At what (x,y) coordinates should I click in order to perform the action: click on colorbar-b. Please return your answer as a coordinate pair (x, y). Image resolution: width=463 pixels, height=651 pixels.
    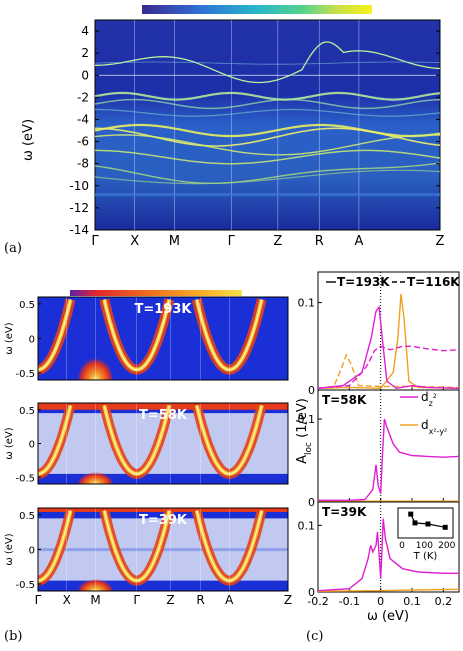
    Looking at the image, I should click on (156, 293).